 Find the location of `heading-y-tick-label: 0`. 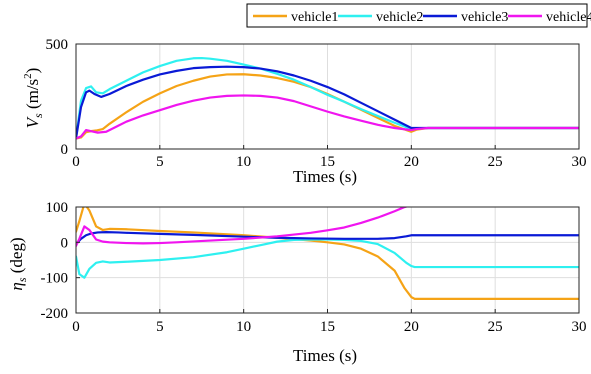

heading-y-tick-label: 0 is located at coordinates (65, 243).